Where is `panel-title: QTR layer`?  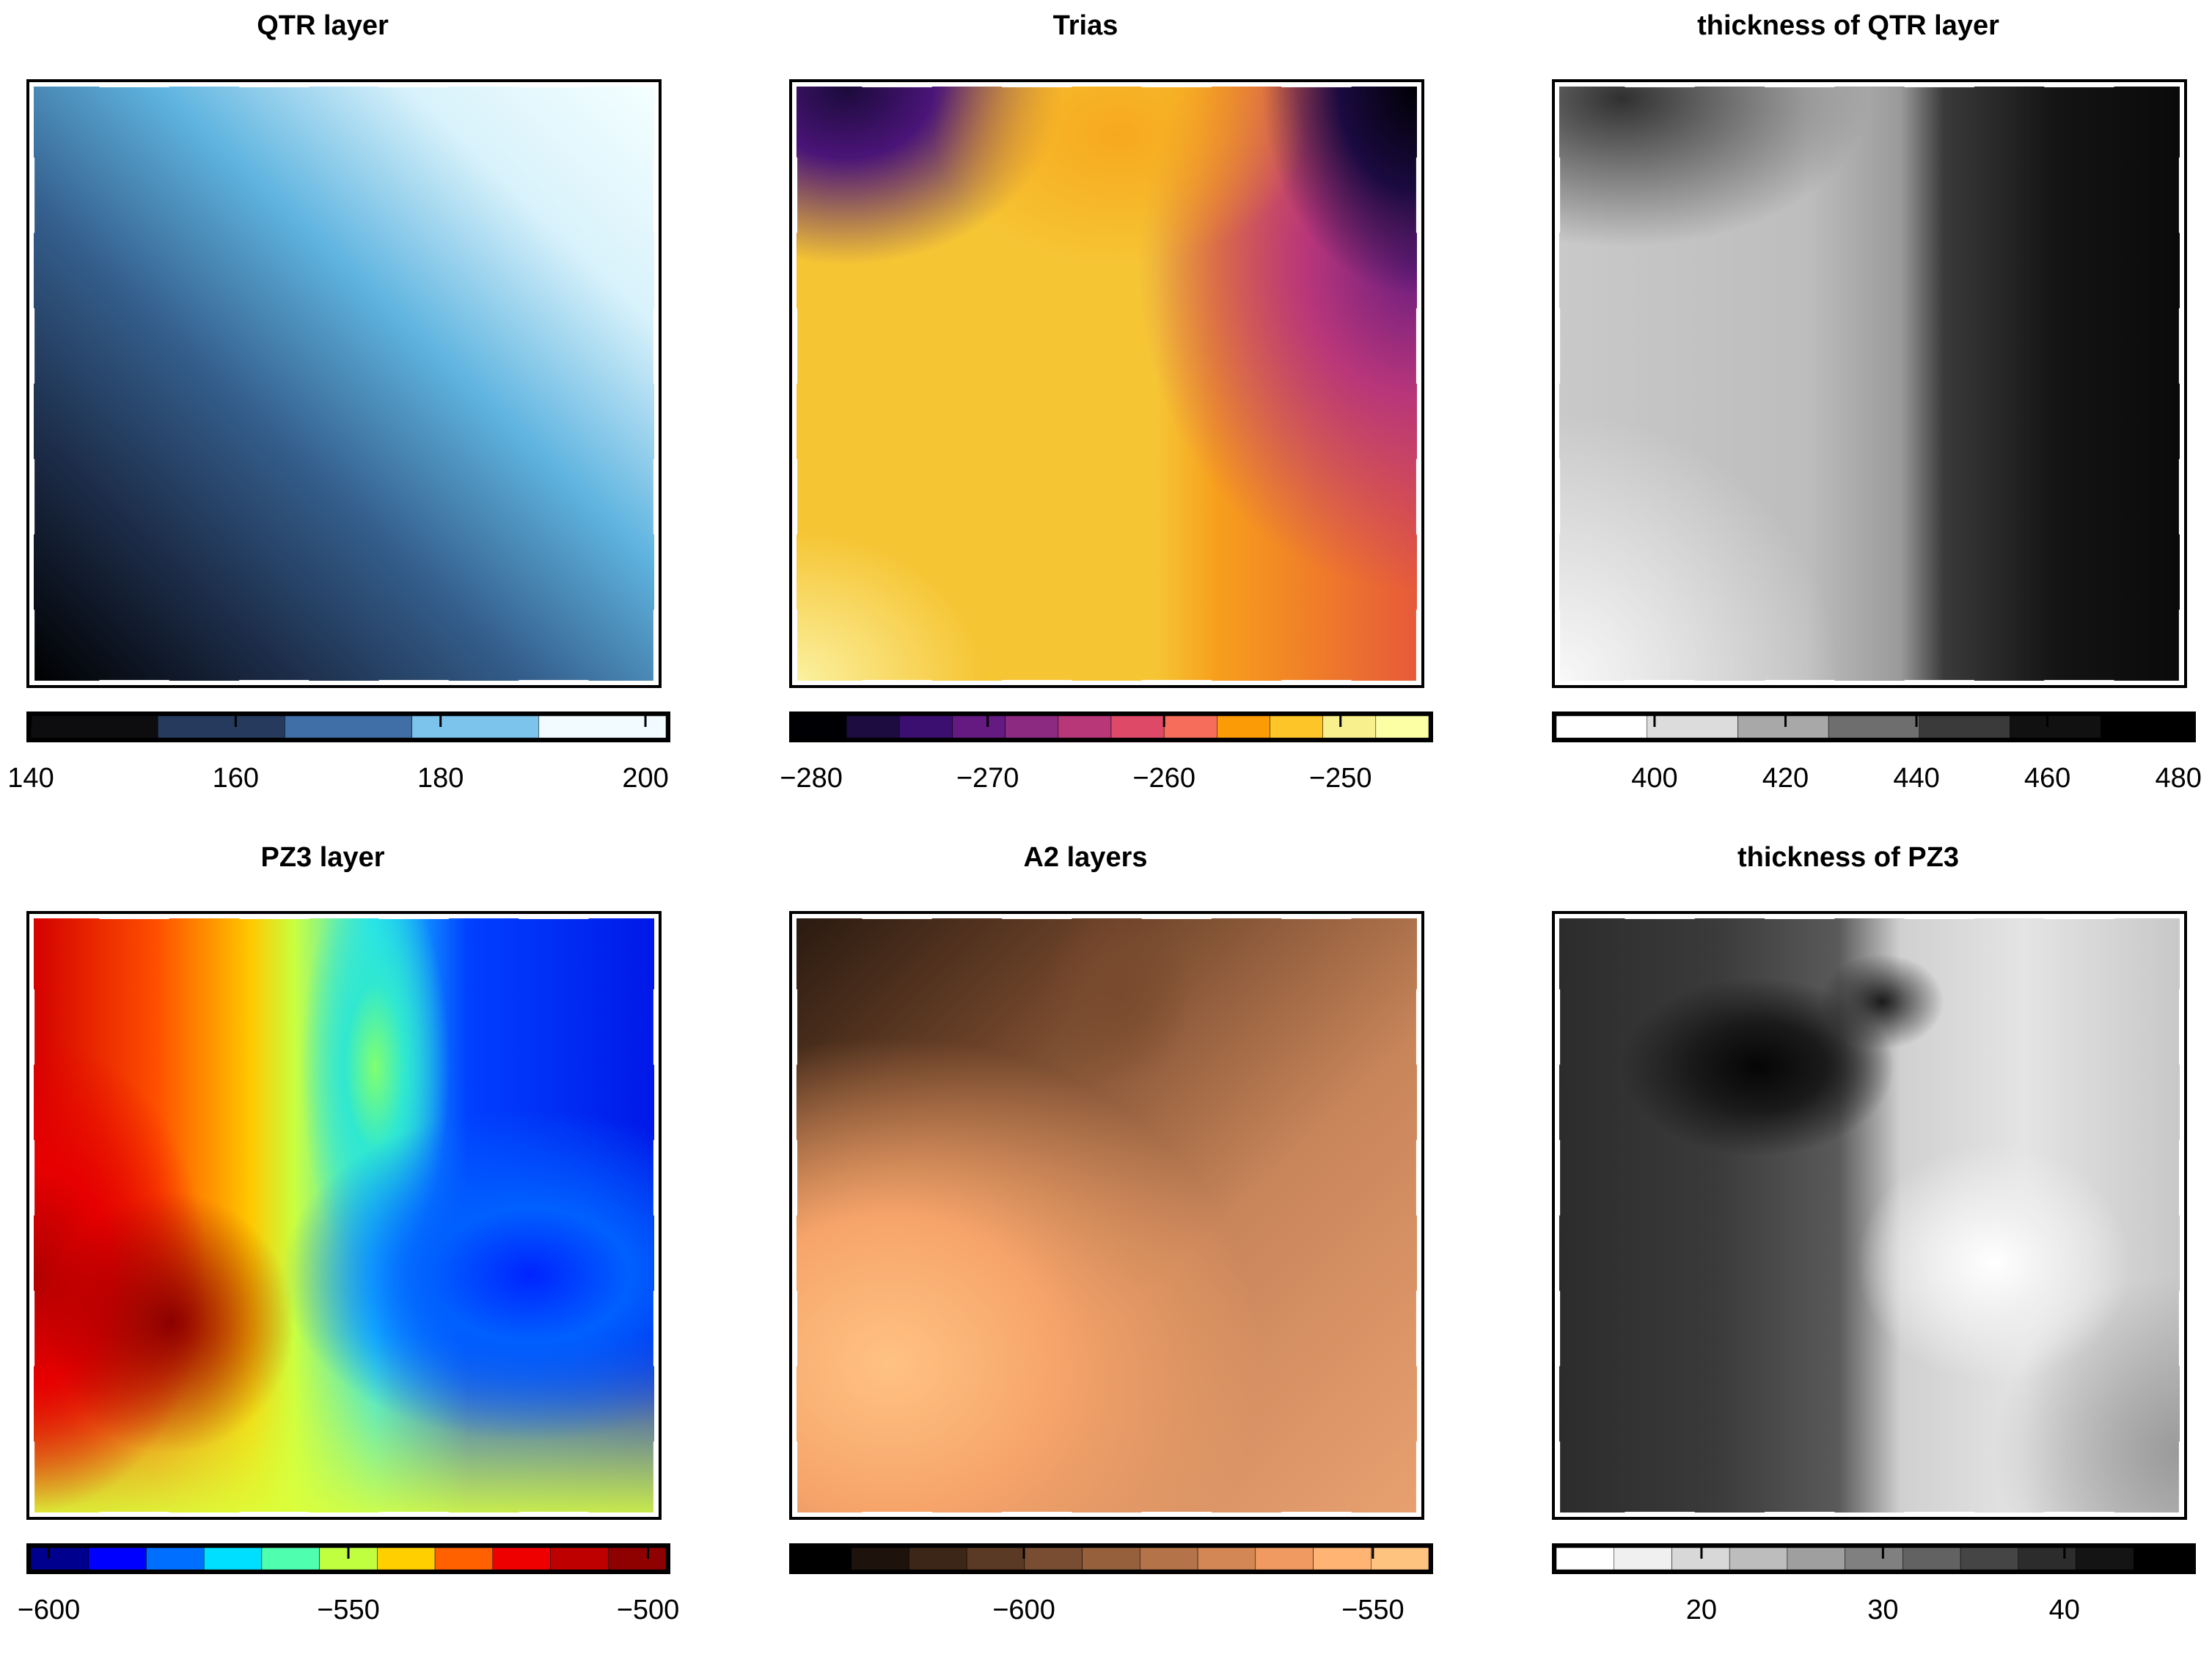 panel-title: QTR layer is located at coordinates (323, 26).